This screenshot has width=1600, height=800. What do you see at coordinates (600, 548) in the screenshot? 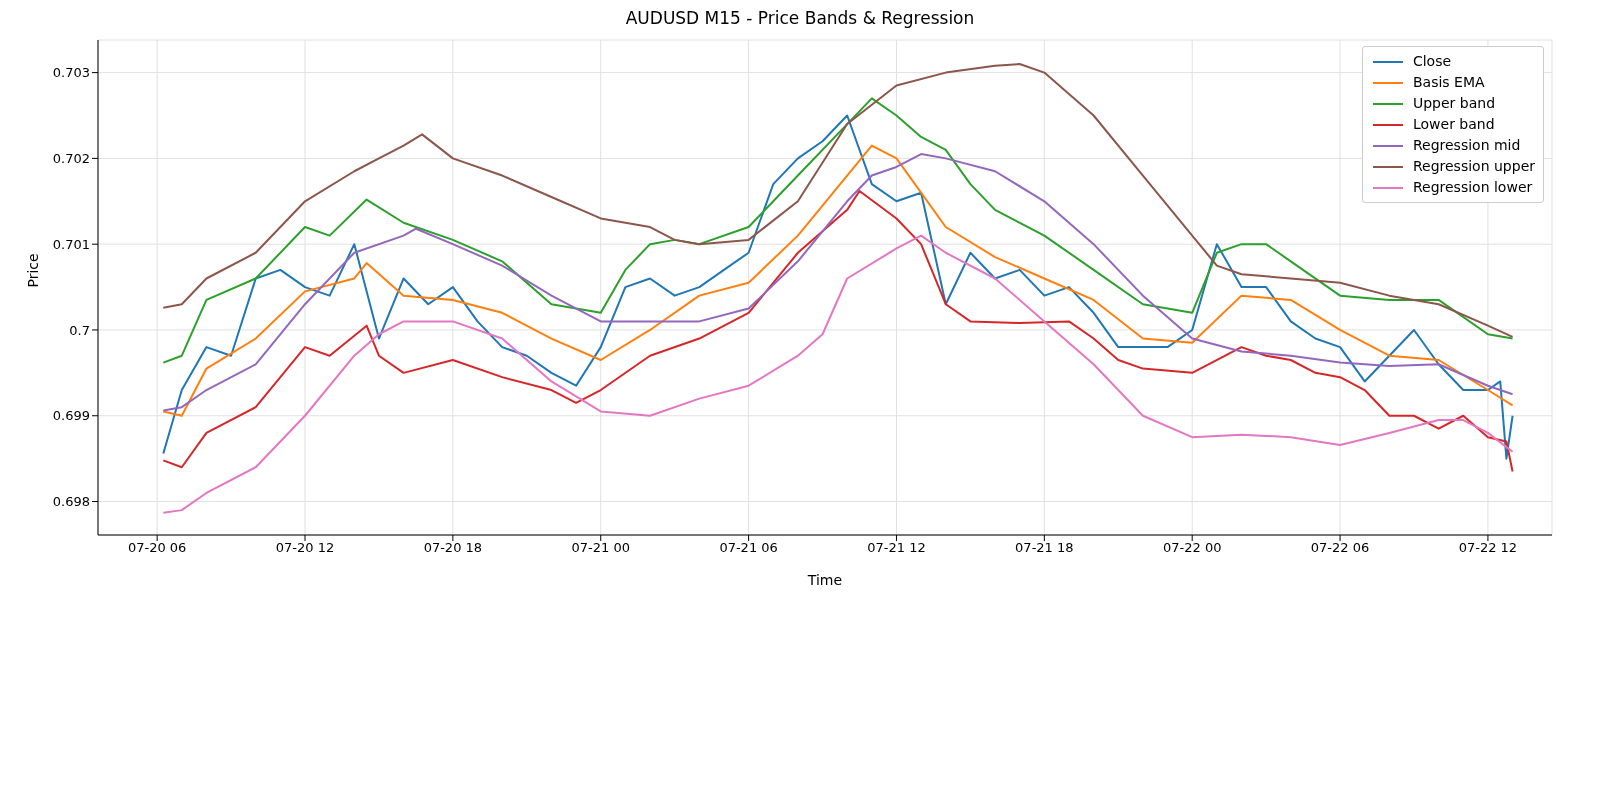
I see `x-tick-label: 07-21 00` at bounding box center [600, 548].